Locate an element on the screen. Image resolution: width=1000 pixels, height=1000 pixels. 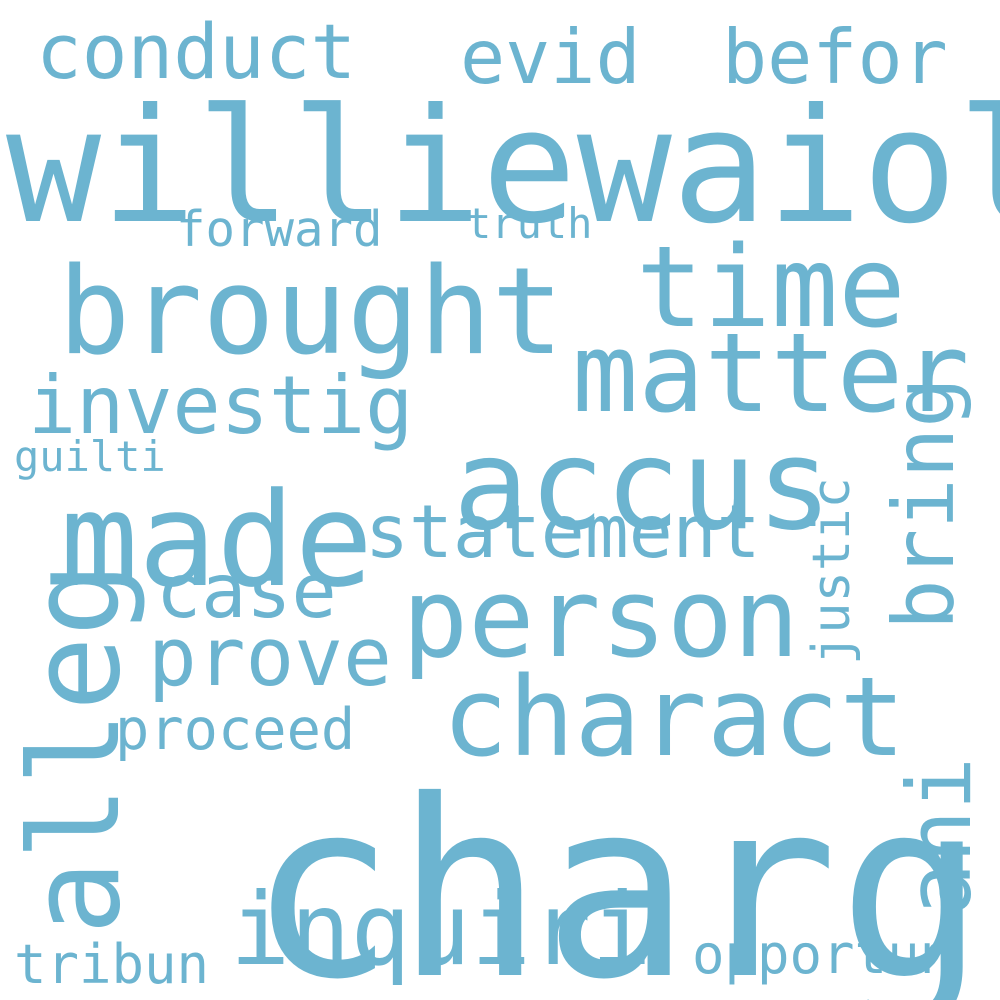
word-evid: evid is located at coordinates (550, 57).